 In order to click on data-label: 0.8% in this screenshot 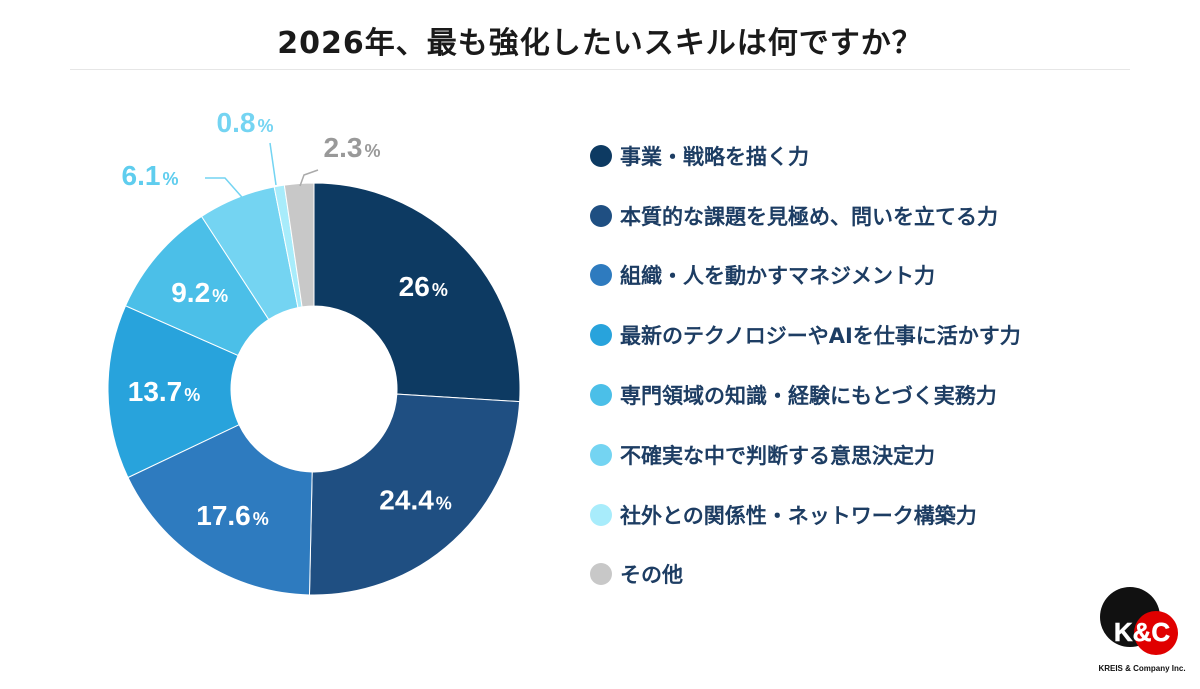, I will do `click(245, 122)`.